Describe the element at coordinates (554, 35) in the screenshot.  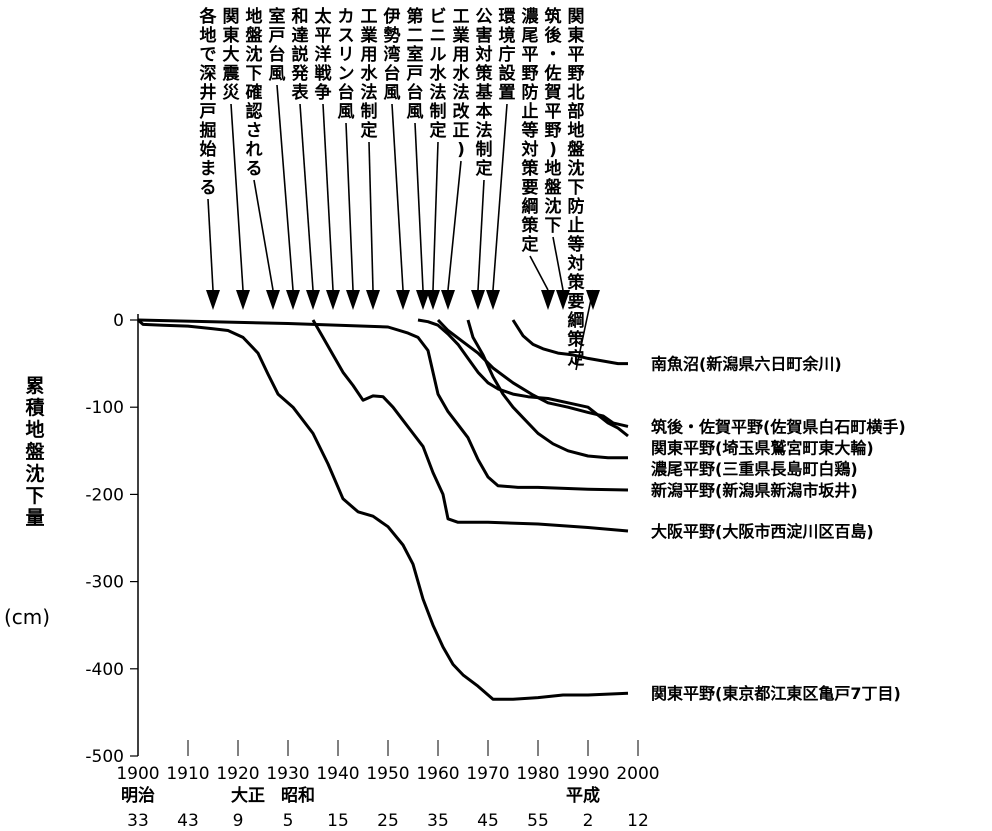
I see `event-char: 後` at that location.